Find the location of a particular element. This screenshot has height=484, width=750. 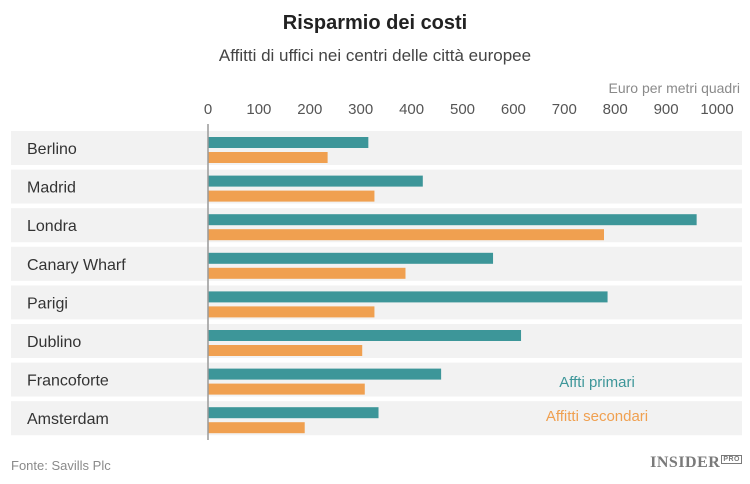

x-tick-label: 400 is located at coordinates (411, 109).